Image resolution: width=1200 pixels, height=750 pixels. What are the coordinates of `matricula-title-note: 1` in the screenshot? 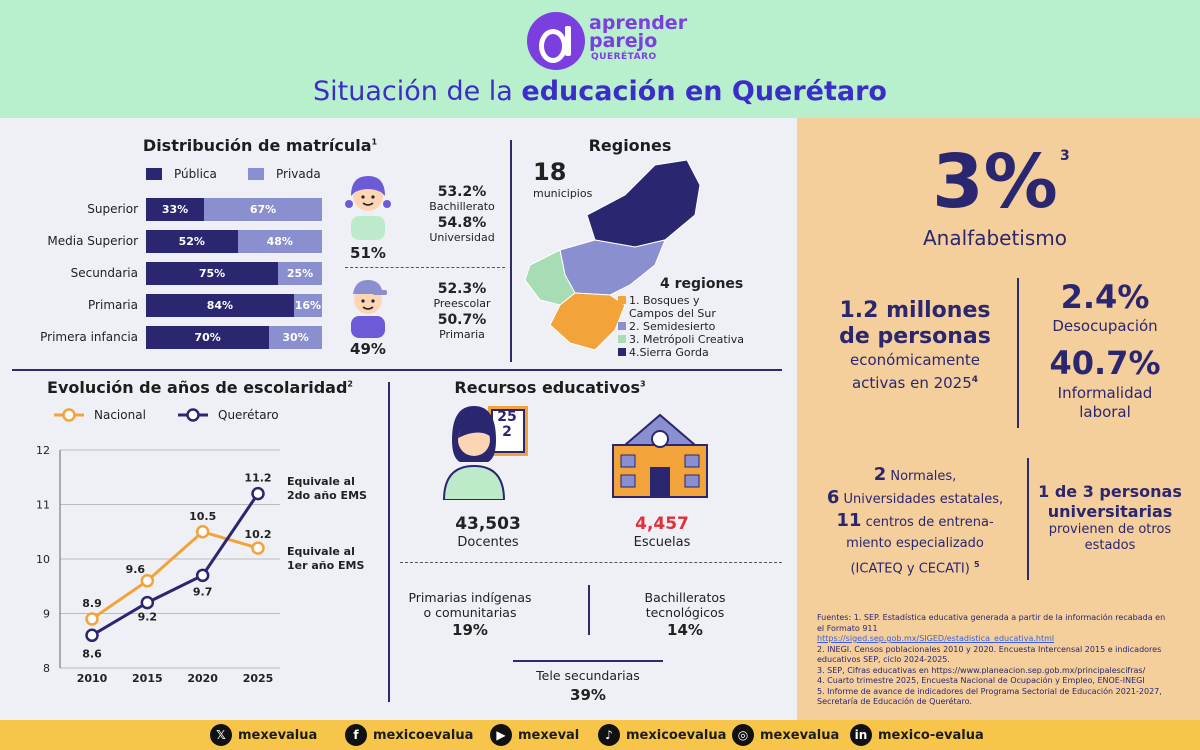 It's located at (374, 142).